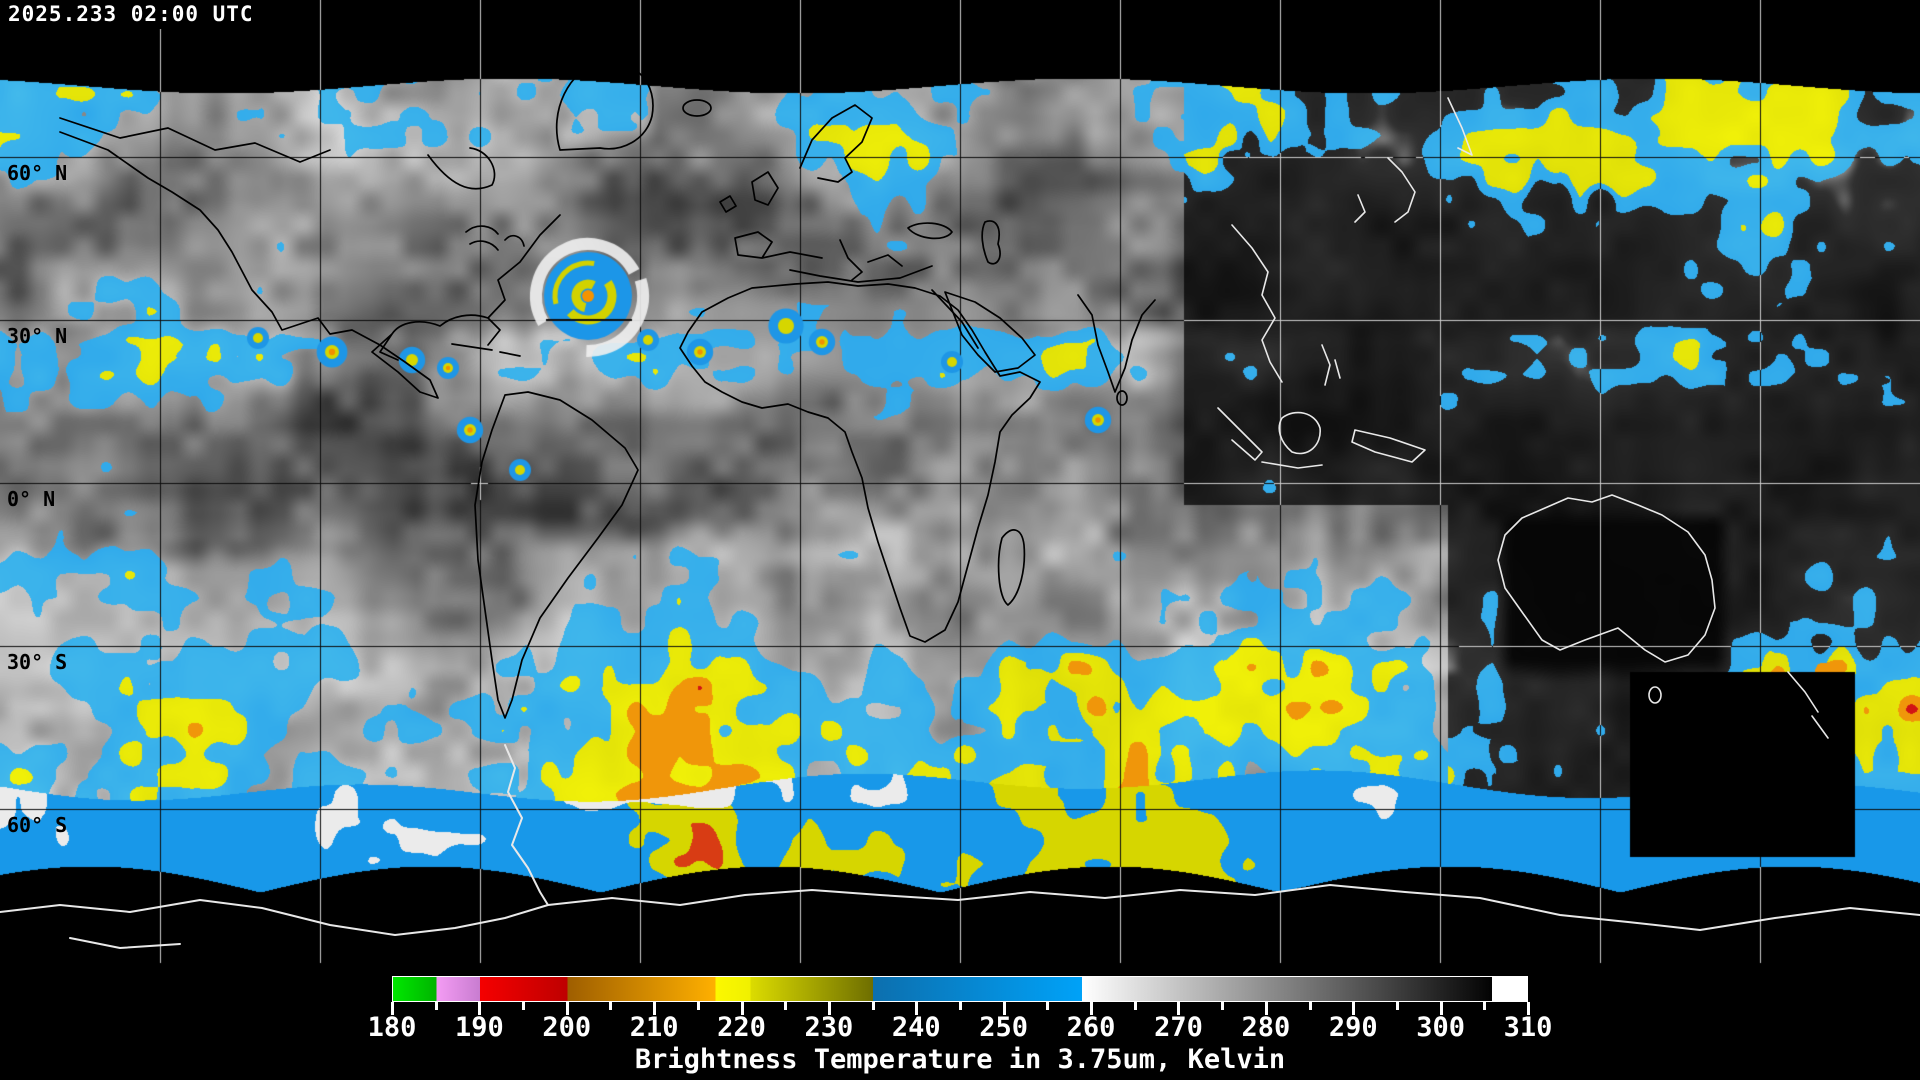 This screenshot has width=1920, height=1080. What do you see at coordinates (37, 336) in the screenshot?
I see `latitude-label-30n: 30° N` at bounding box center [37, 336].